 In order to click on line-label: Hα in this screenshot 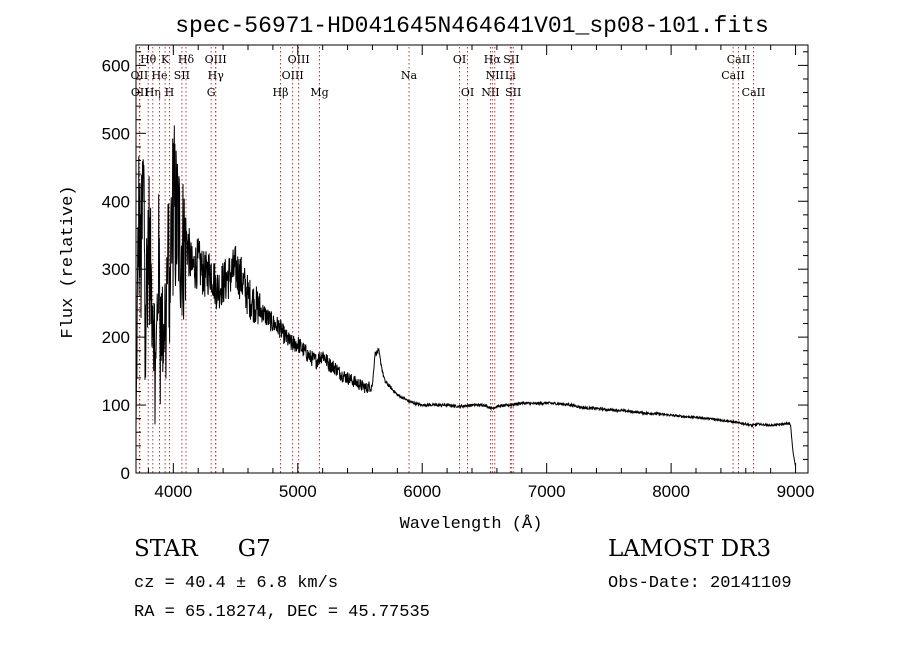, I will do `click(493, 59)`.